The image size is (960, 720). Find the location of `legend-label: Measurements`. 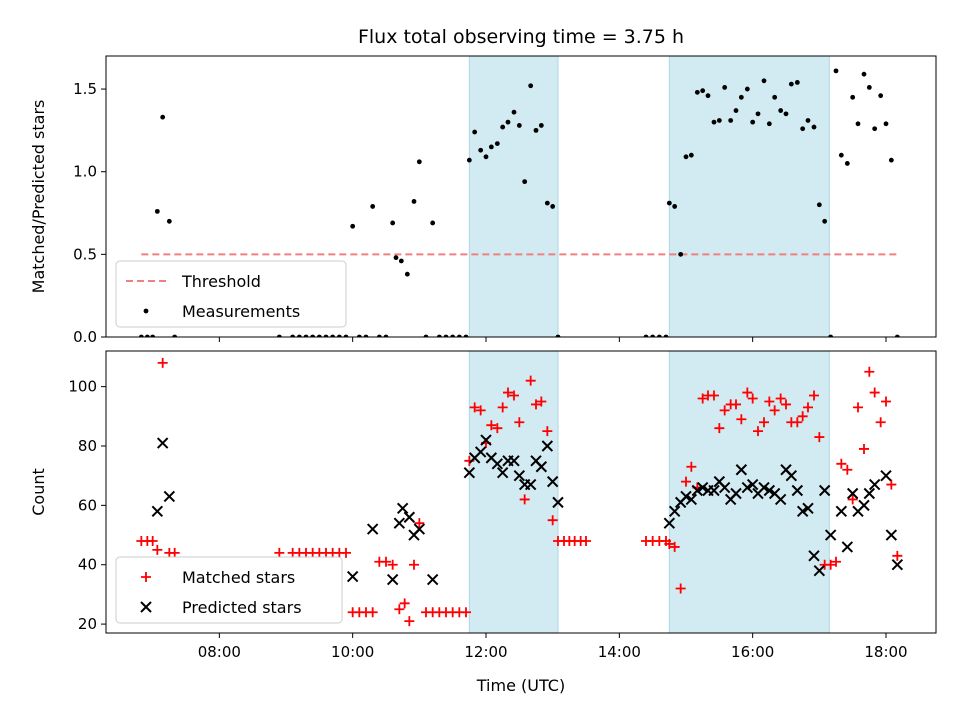

legend-label: Measurements is located at coordinates (241, 311).